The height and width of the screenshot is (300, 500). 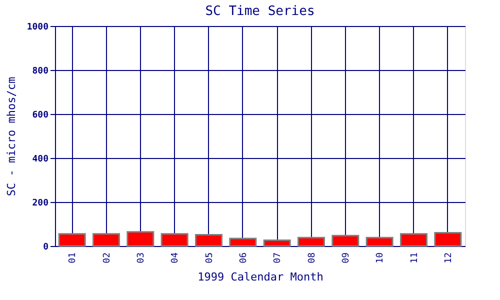 What do you see at coordinates (415, 258) in the screenshot?
I see `x-tick-label: 11` at bounding box center [415, 258].